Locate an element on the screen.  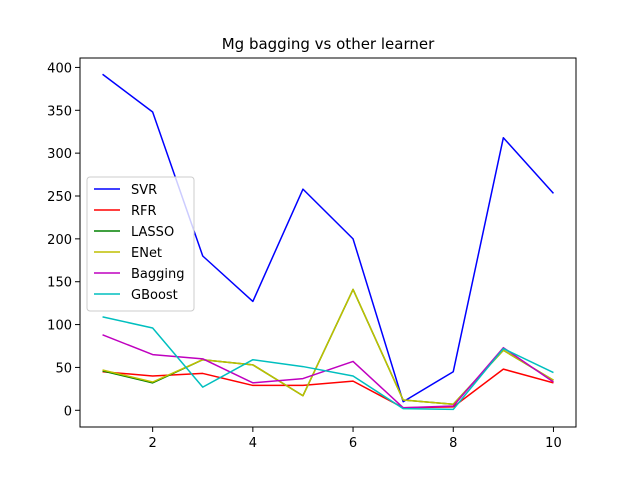
series-line-rfr is located at coordinates (328, 388).